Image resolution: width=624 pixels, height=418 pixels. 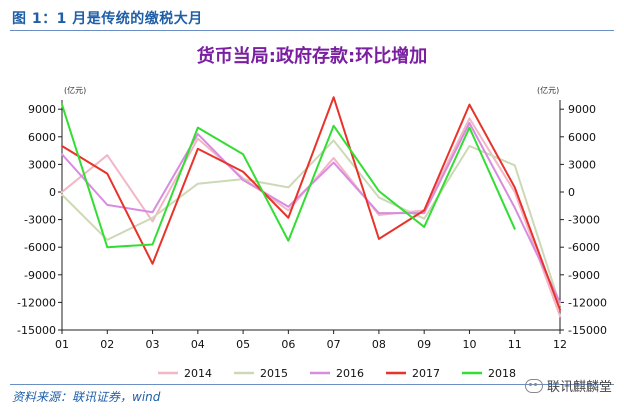 What do you see at coordinates (560, 344) in the screenshot?
I see `x-tick-label: 12` at bounding box center [560, 344].